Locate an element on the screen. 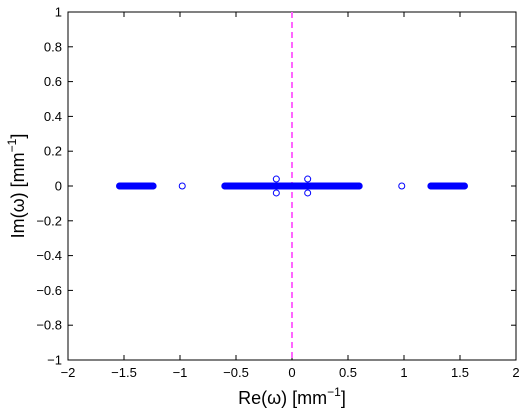 This screenshot has width=525, height=412. y-axis-title: Im(ω) [mm−1] is located at coordinates (16, 186).